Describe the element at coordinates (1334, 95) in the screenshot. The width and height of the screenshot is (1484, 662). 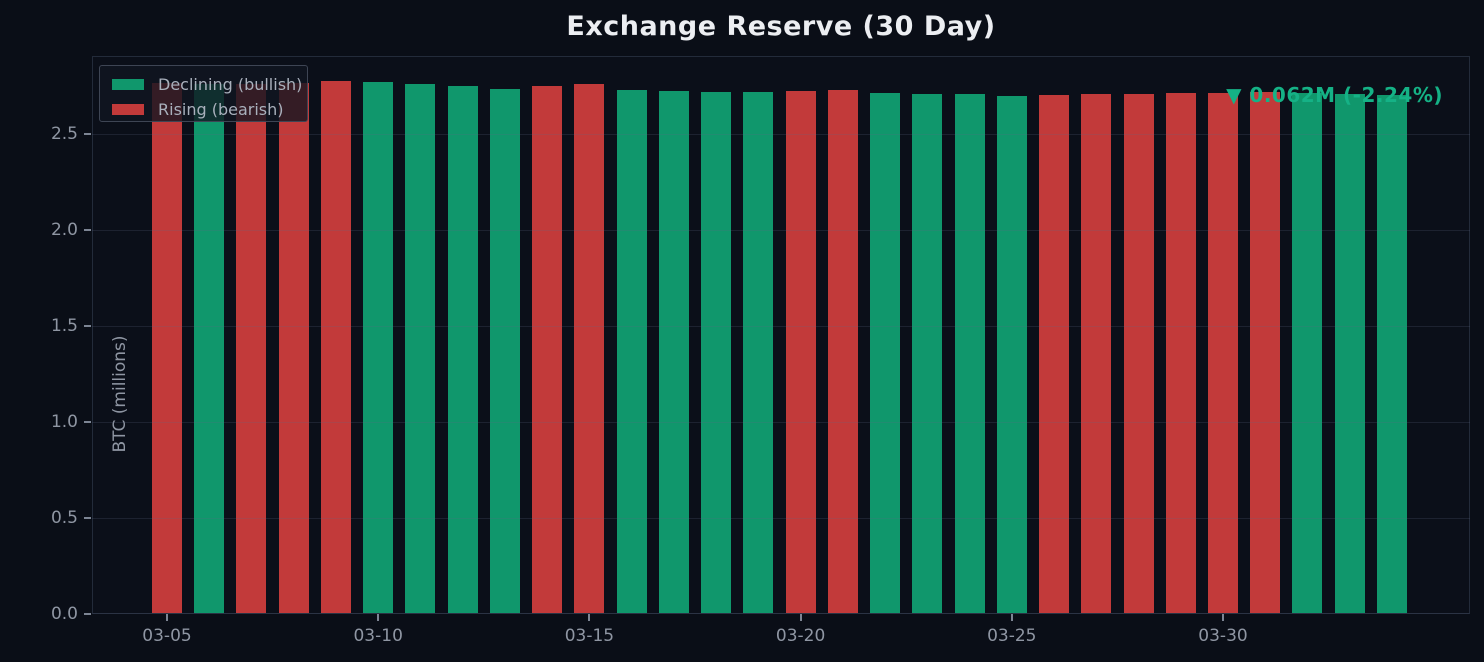
I see `change-annotation: ▼ 0.062M (-2.24%)` at that location.